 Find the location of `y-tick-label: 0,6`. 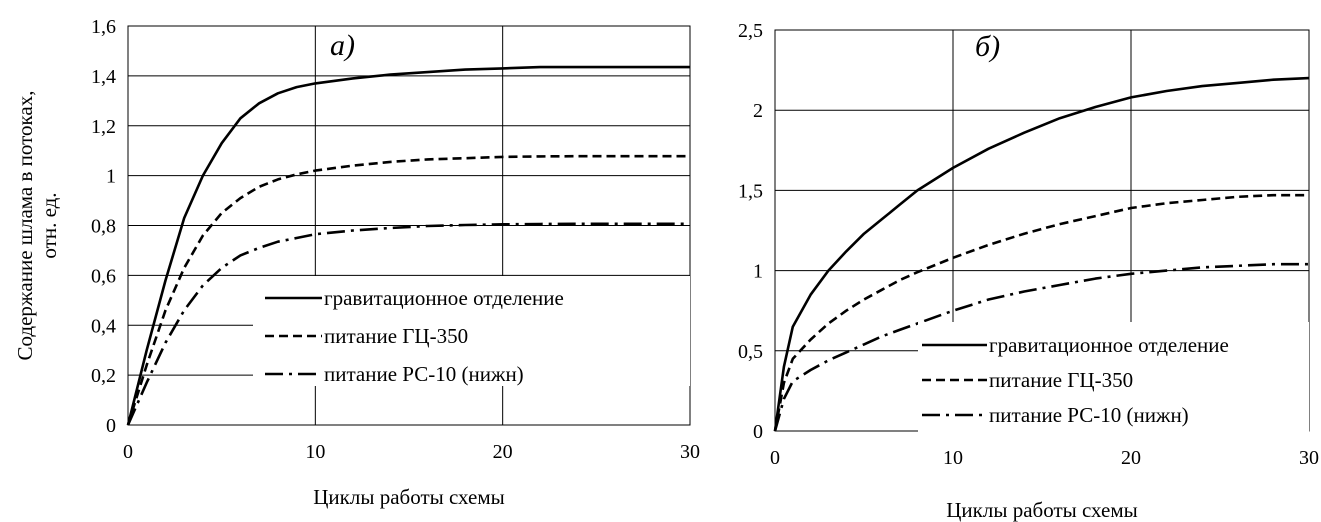

y-tick-label: 0,6 is located at coordinates (103, 276).